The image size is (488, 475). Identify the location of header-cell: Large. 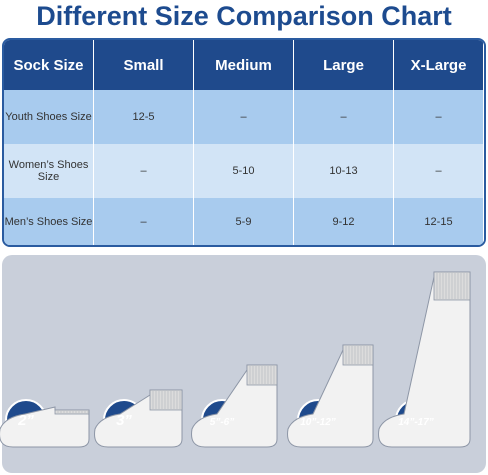
(344, 65).